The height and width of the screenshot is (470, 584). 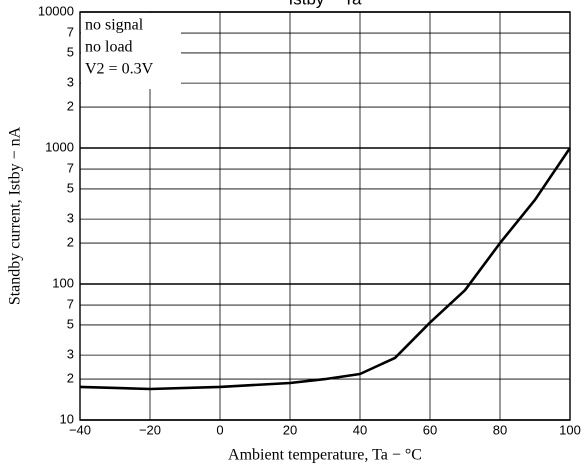 I want to click on annotation-box, so click(x=131, y=51).